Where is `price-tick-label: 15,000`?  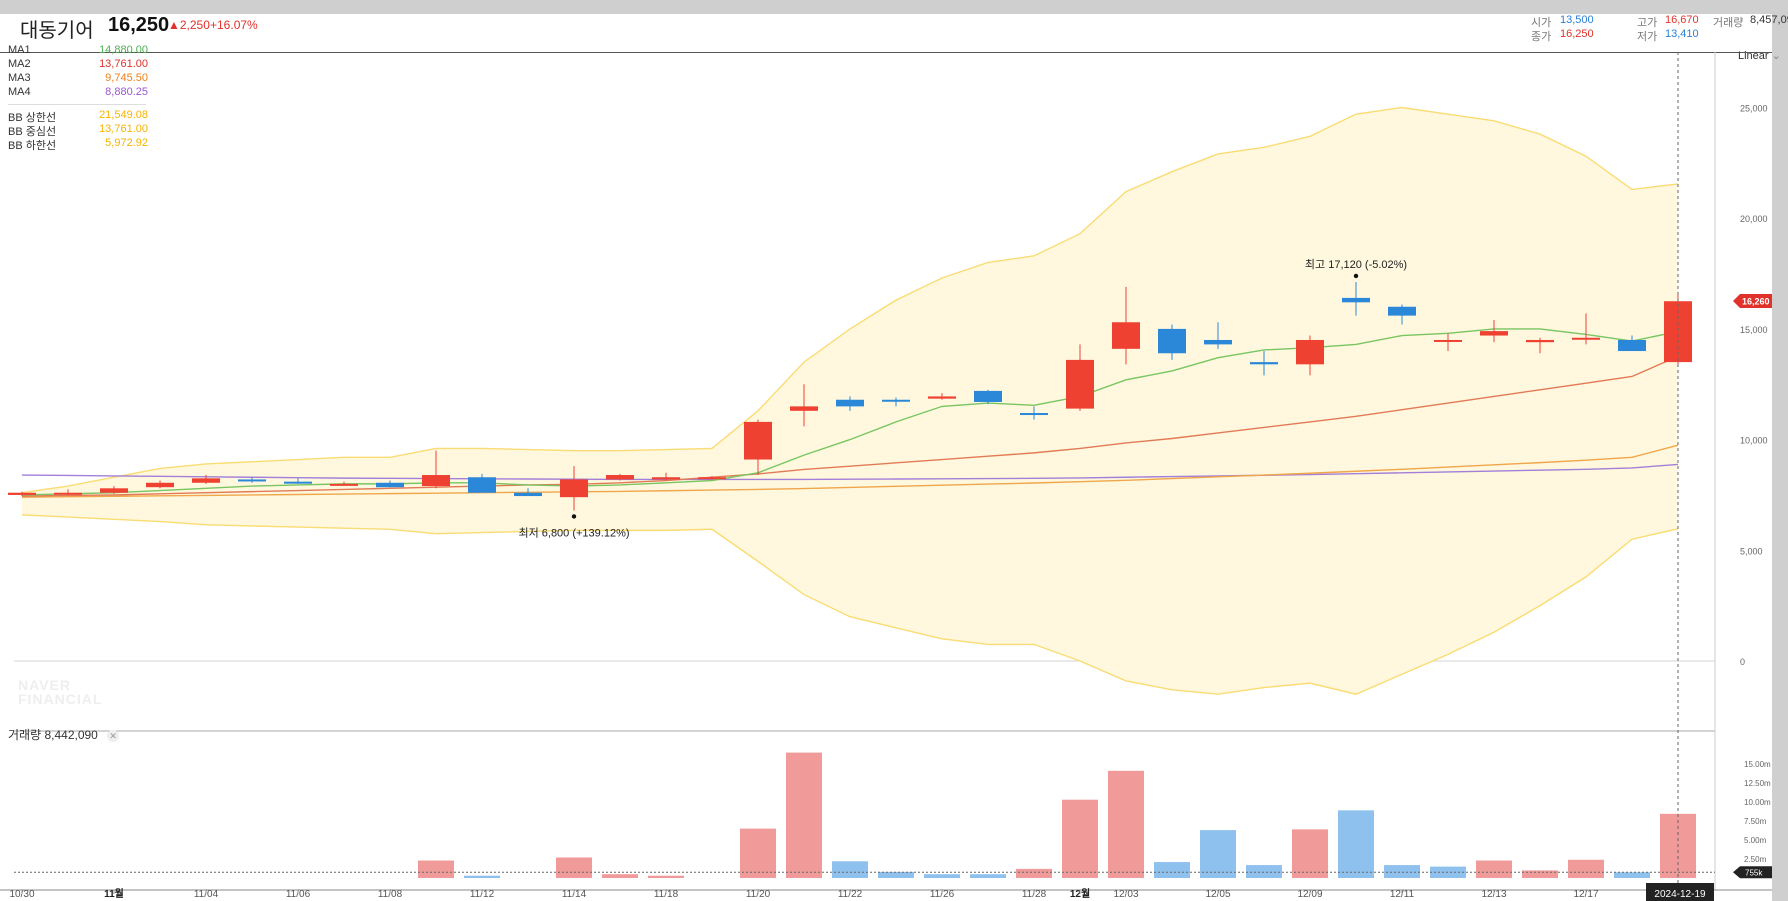
price-tick-label: 15,000 is located at coordinates (1754, 330).